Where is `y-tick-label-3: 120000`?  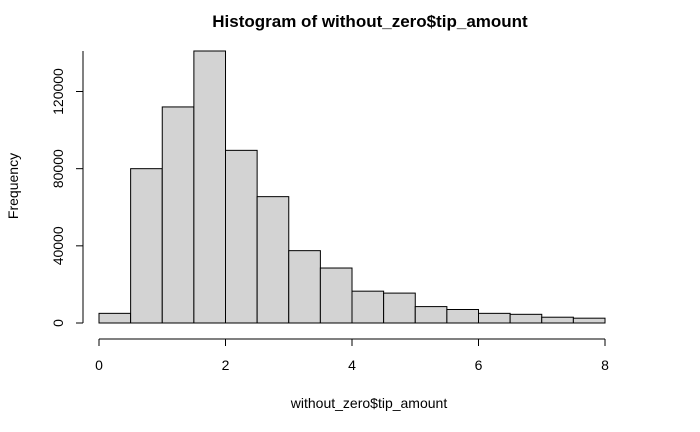 y-tick-label-3: 120000 is located at coordinates (58, 91).